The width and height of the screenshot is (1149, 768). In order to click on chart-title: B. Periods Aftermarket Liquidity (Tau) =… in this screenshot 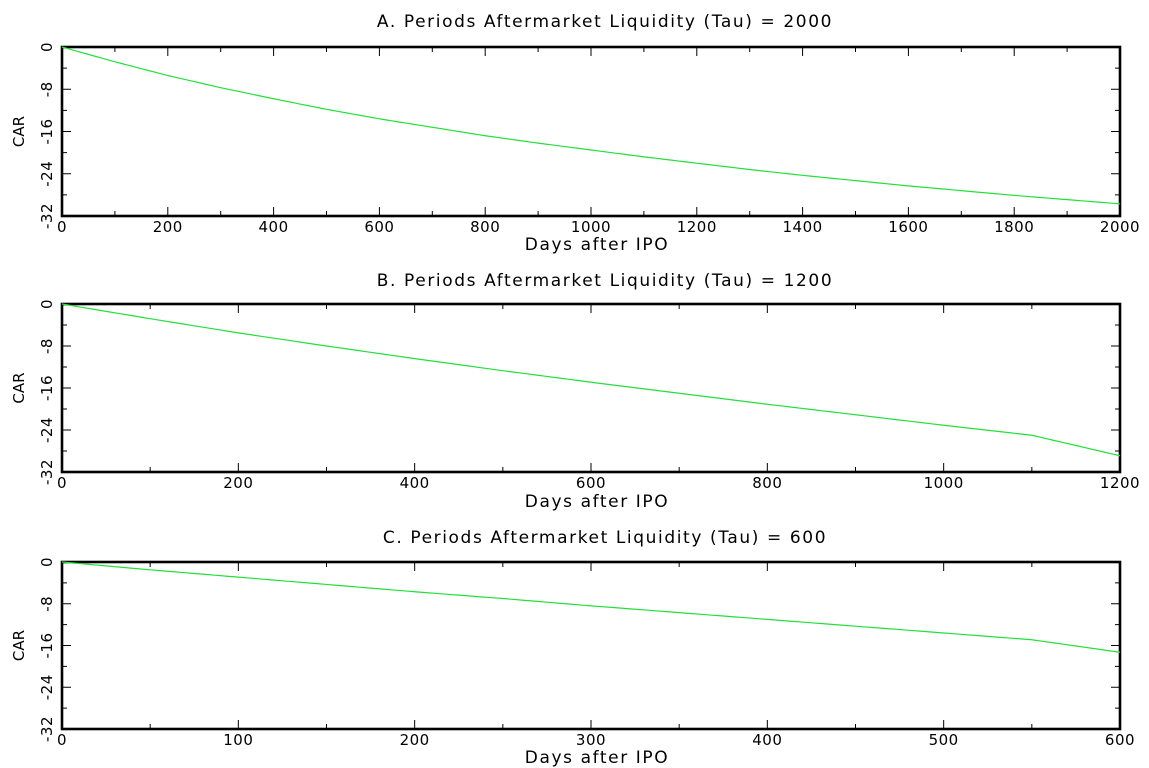, I will do `click(605, 281)`.